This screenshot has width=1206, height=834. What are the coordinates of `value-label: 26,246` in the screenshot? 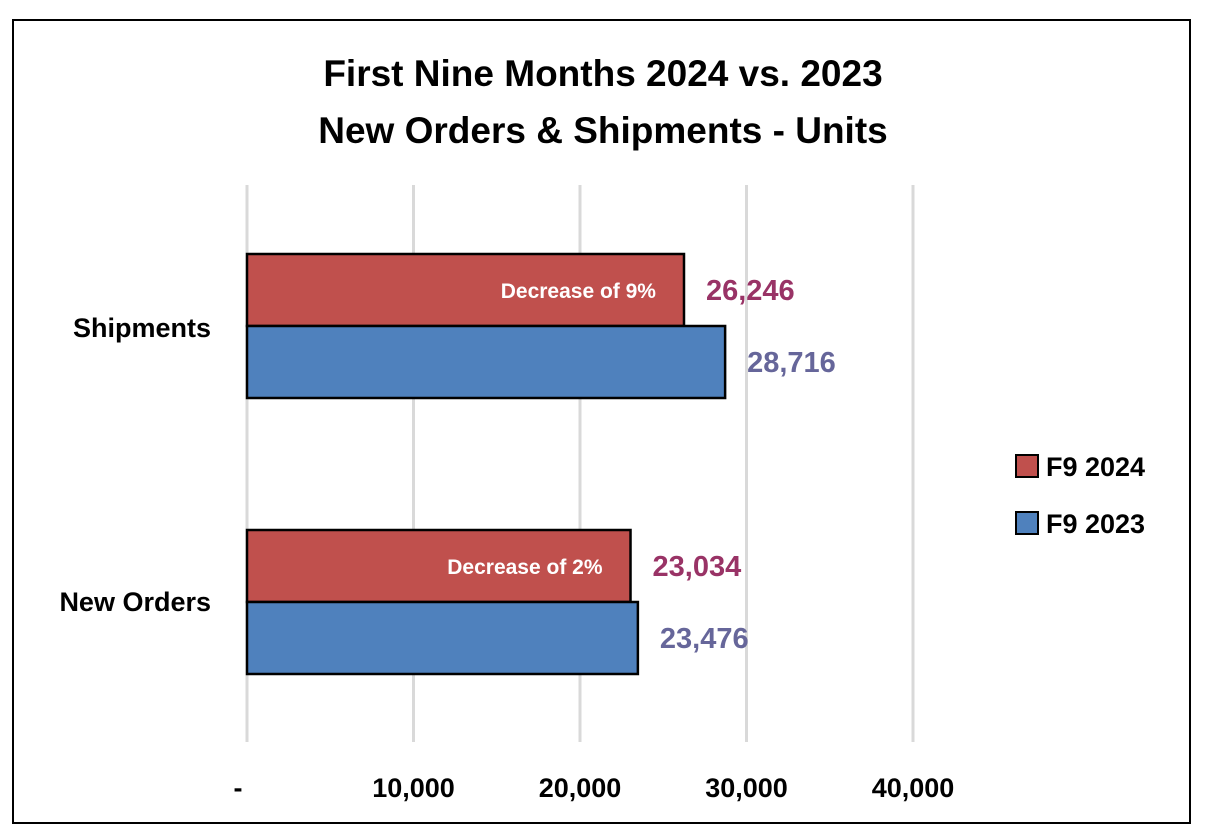 It's located at (750, 291).